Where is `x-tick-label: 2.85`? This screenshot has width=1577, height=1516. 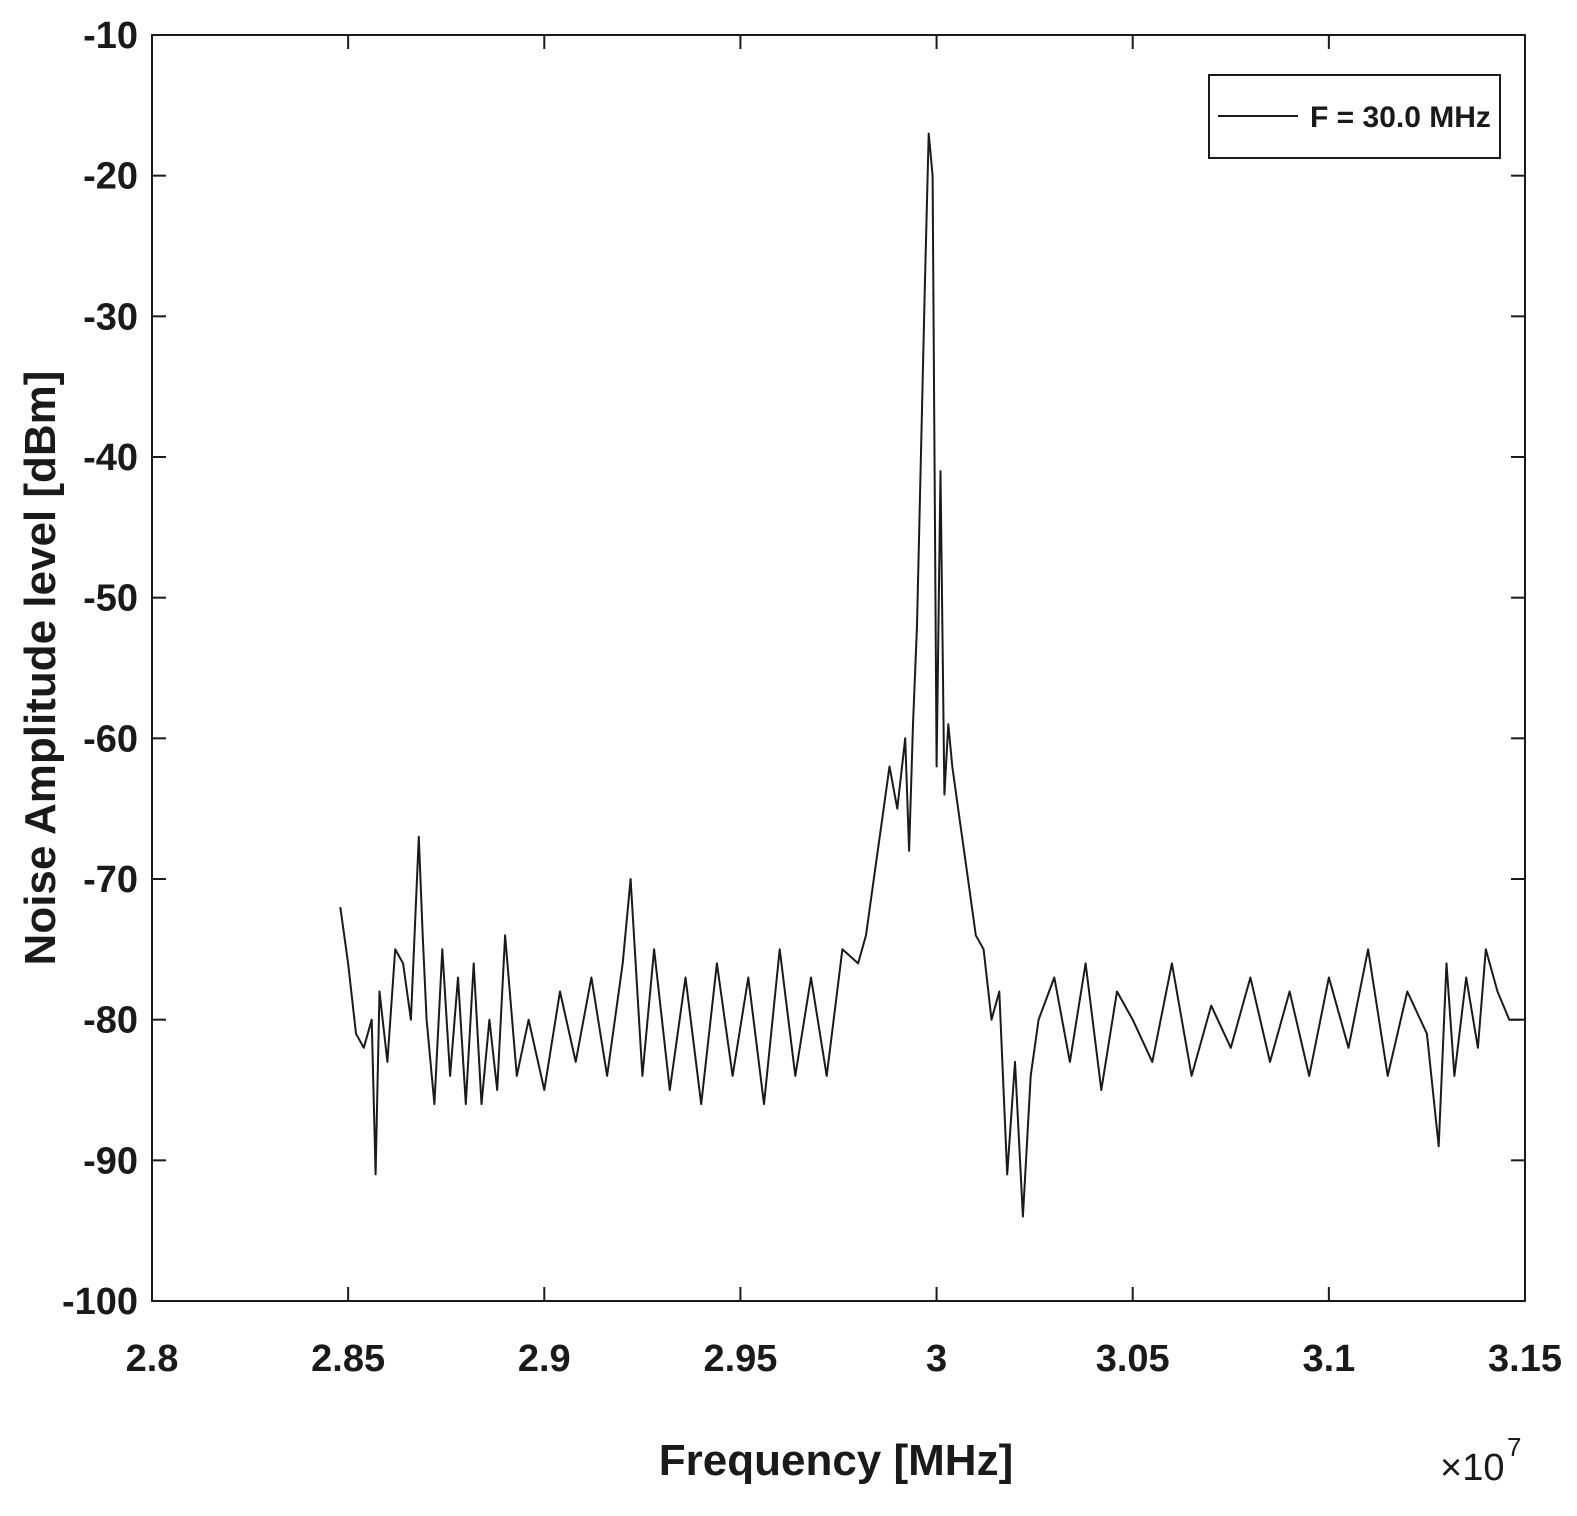
x-tick-label: 2.85 is located at coordinates (348, 1359).